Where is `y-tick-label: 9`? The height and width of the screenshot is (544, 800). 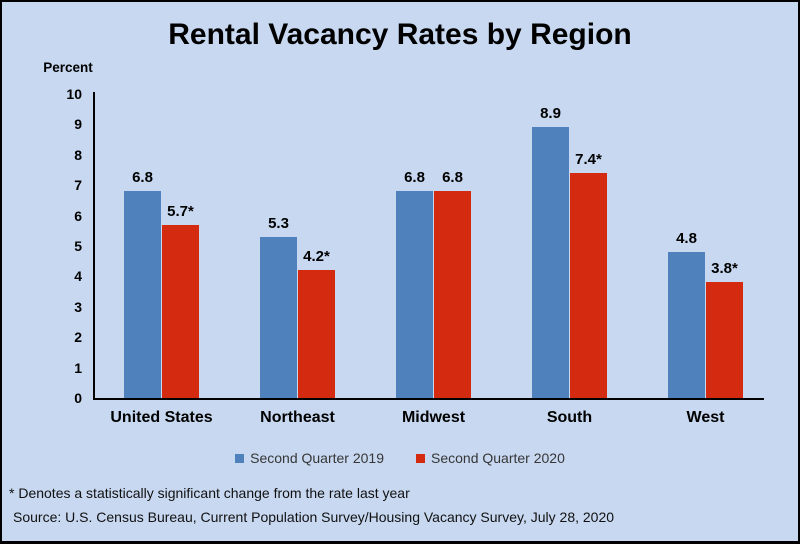
y-tick-label: 9 is located at coordinates (78, 124).